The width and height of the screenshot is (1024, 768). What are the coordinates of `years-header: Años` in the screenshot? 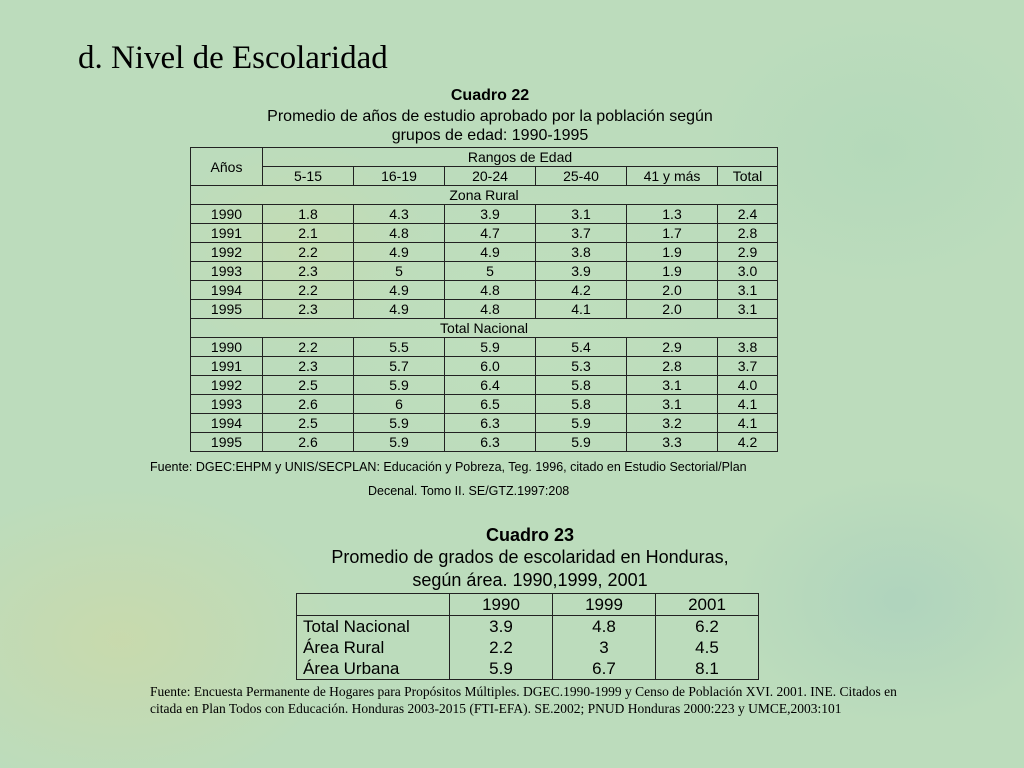 It's located at (226, 166).